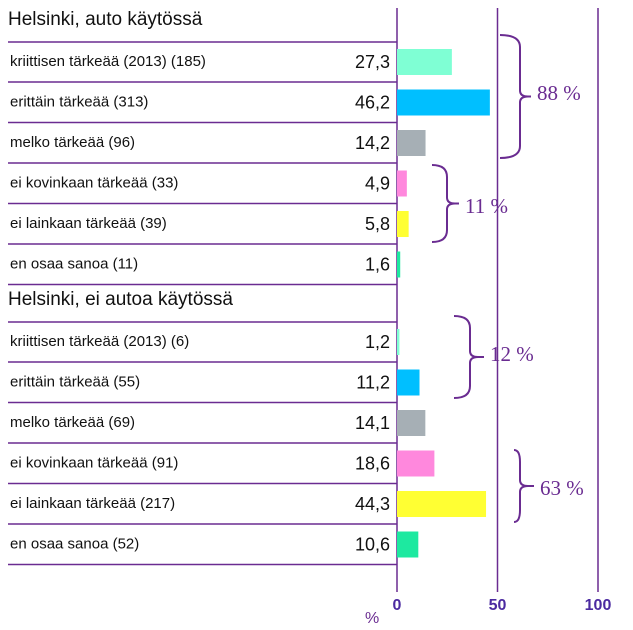 The image size is (633, 630). Describe the element at coordinates (498, 605) in the screenshot. I see `x-tick-label: 50` at that location.